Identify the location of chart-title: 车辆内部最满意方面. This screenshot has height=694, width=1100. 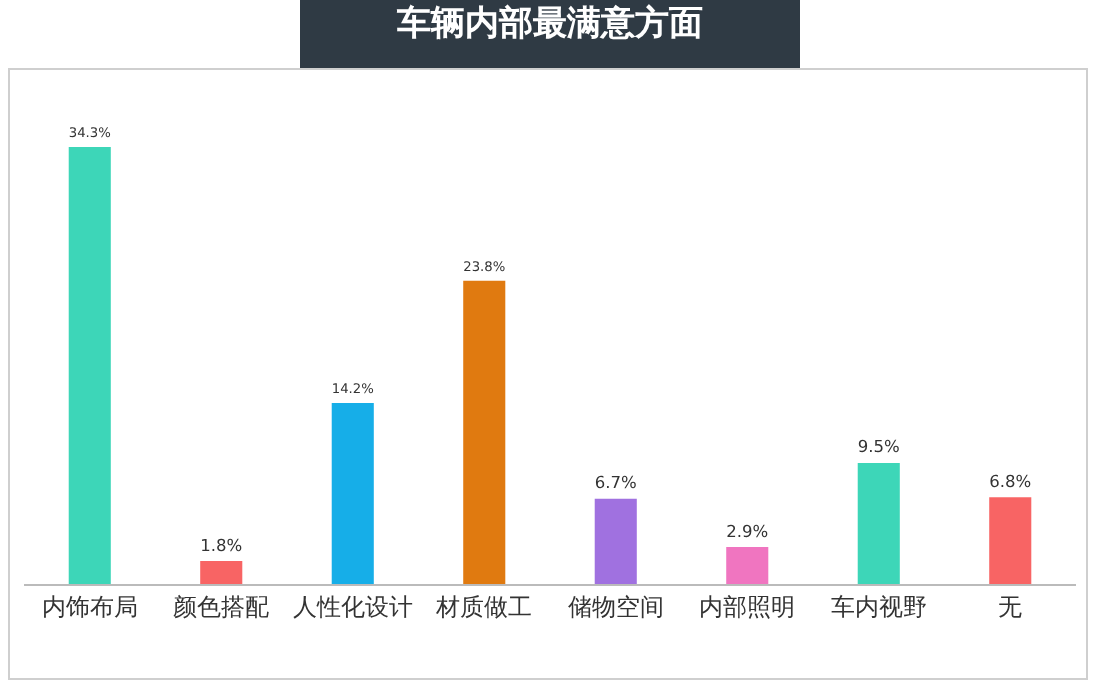
(549, 24).